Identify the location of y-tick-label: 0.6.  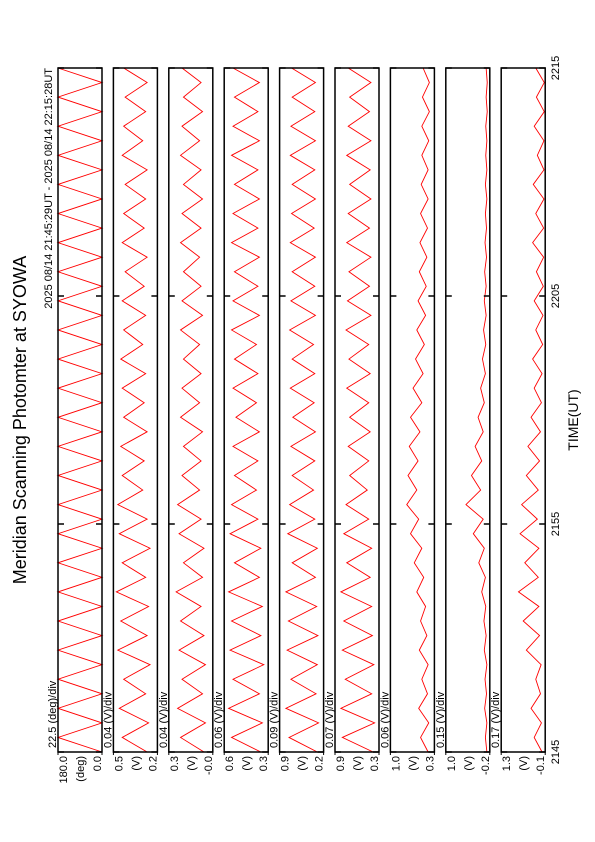
(230, 763).